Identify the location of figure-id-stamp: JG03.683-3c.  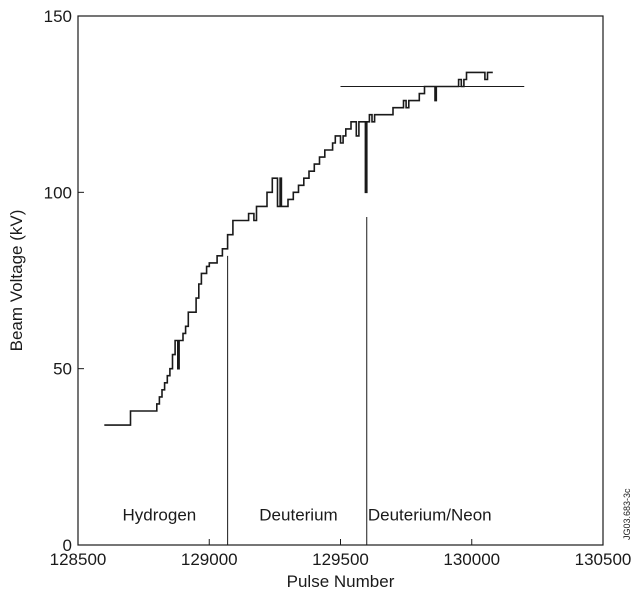
(627, 514).